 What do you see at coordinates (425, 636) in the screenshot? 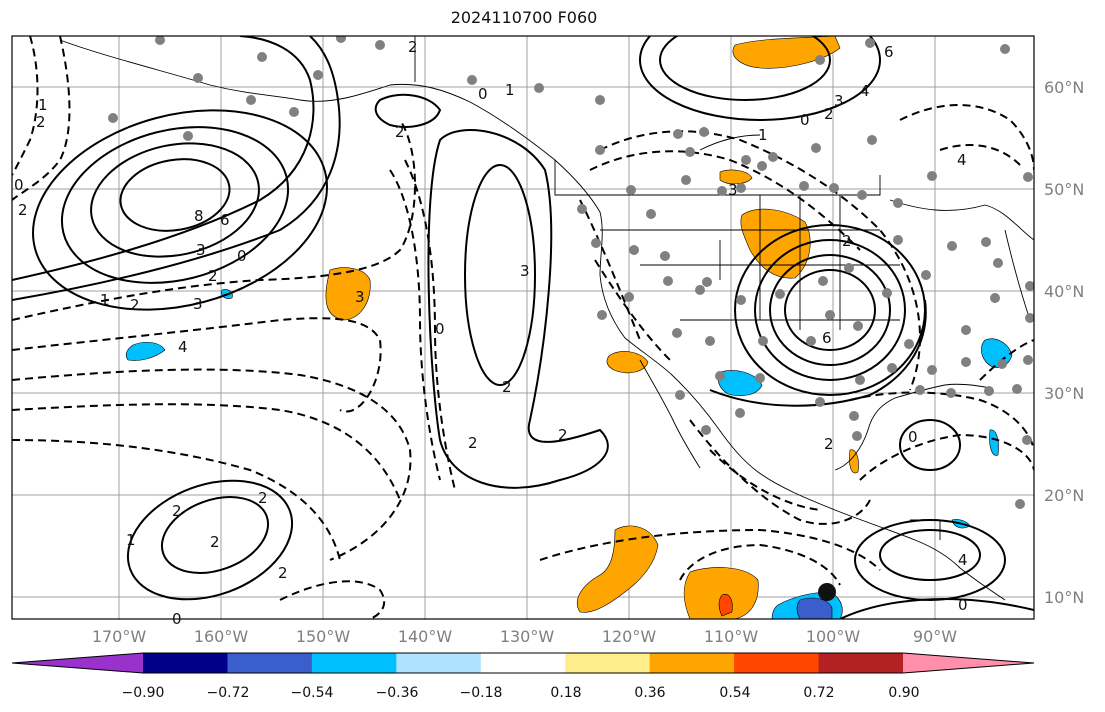
I see `lon-label: 140°W` at bounding box center [425, 636].